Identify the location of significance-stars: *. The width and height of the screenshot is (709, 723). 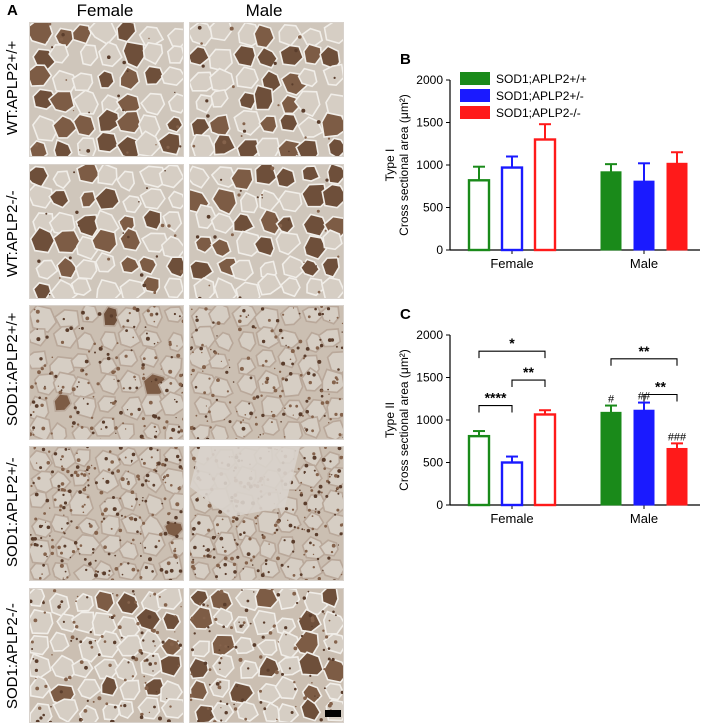
(512, 343).